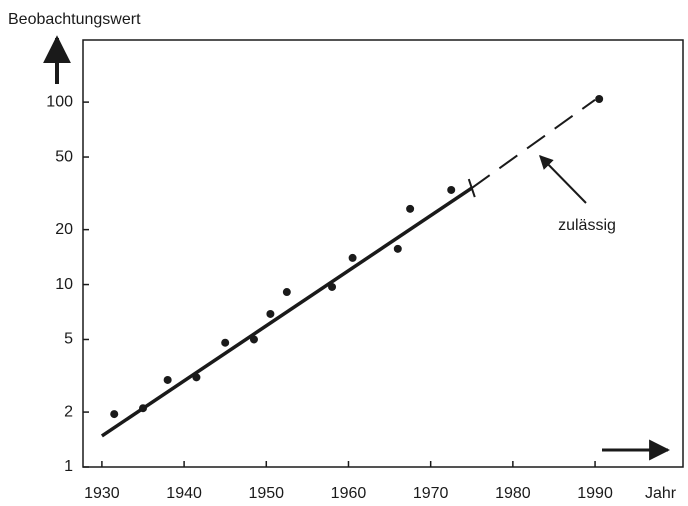  Describe the element at coordinates (513, 493) in the screenshot. I see `x-tick-label: 1980` at that location.